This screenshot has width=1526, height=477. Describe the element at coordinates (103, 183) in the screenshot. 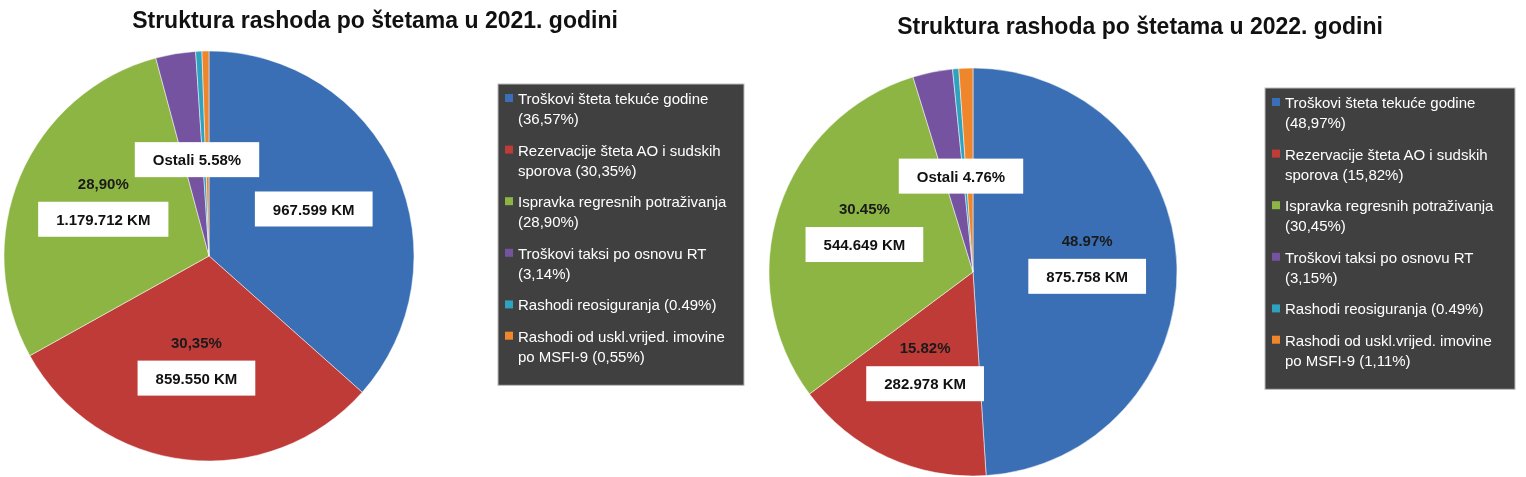

I see `text: 28,90%` at that location.